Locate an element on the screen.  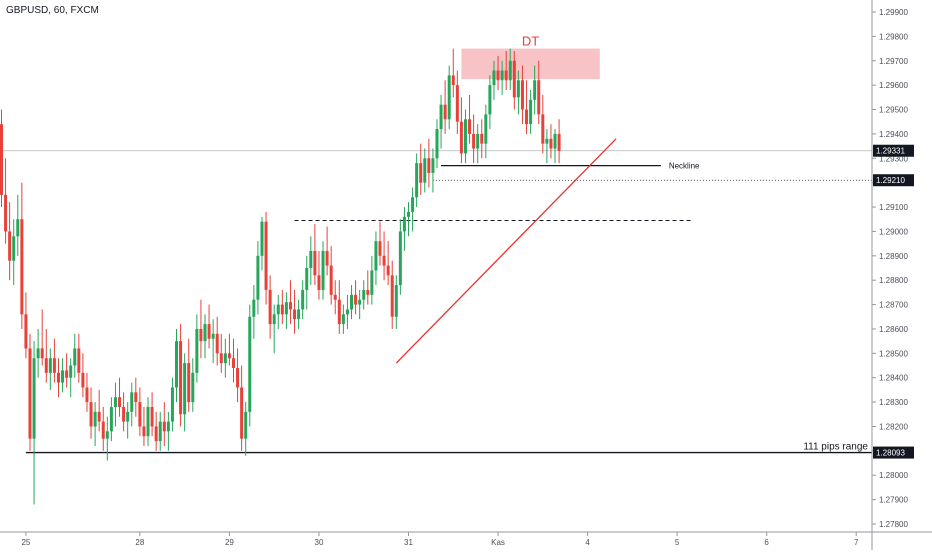
price-tick-label: 1.28300 is located at coordinates (893, 402).